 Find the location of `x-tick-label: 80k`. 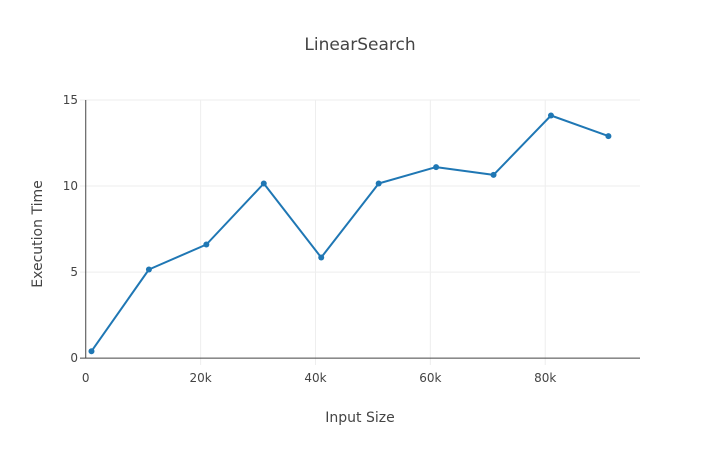

x-tick-label: 80k is located at coordinates (545, 378).